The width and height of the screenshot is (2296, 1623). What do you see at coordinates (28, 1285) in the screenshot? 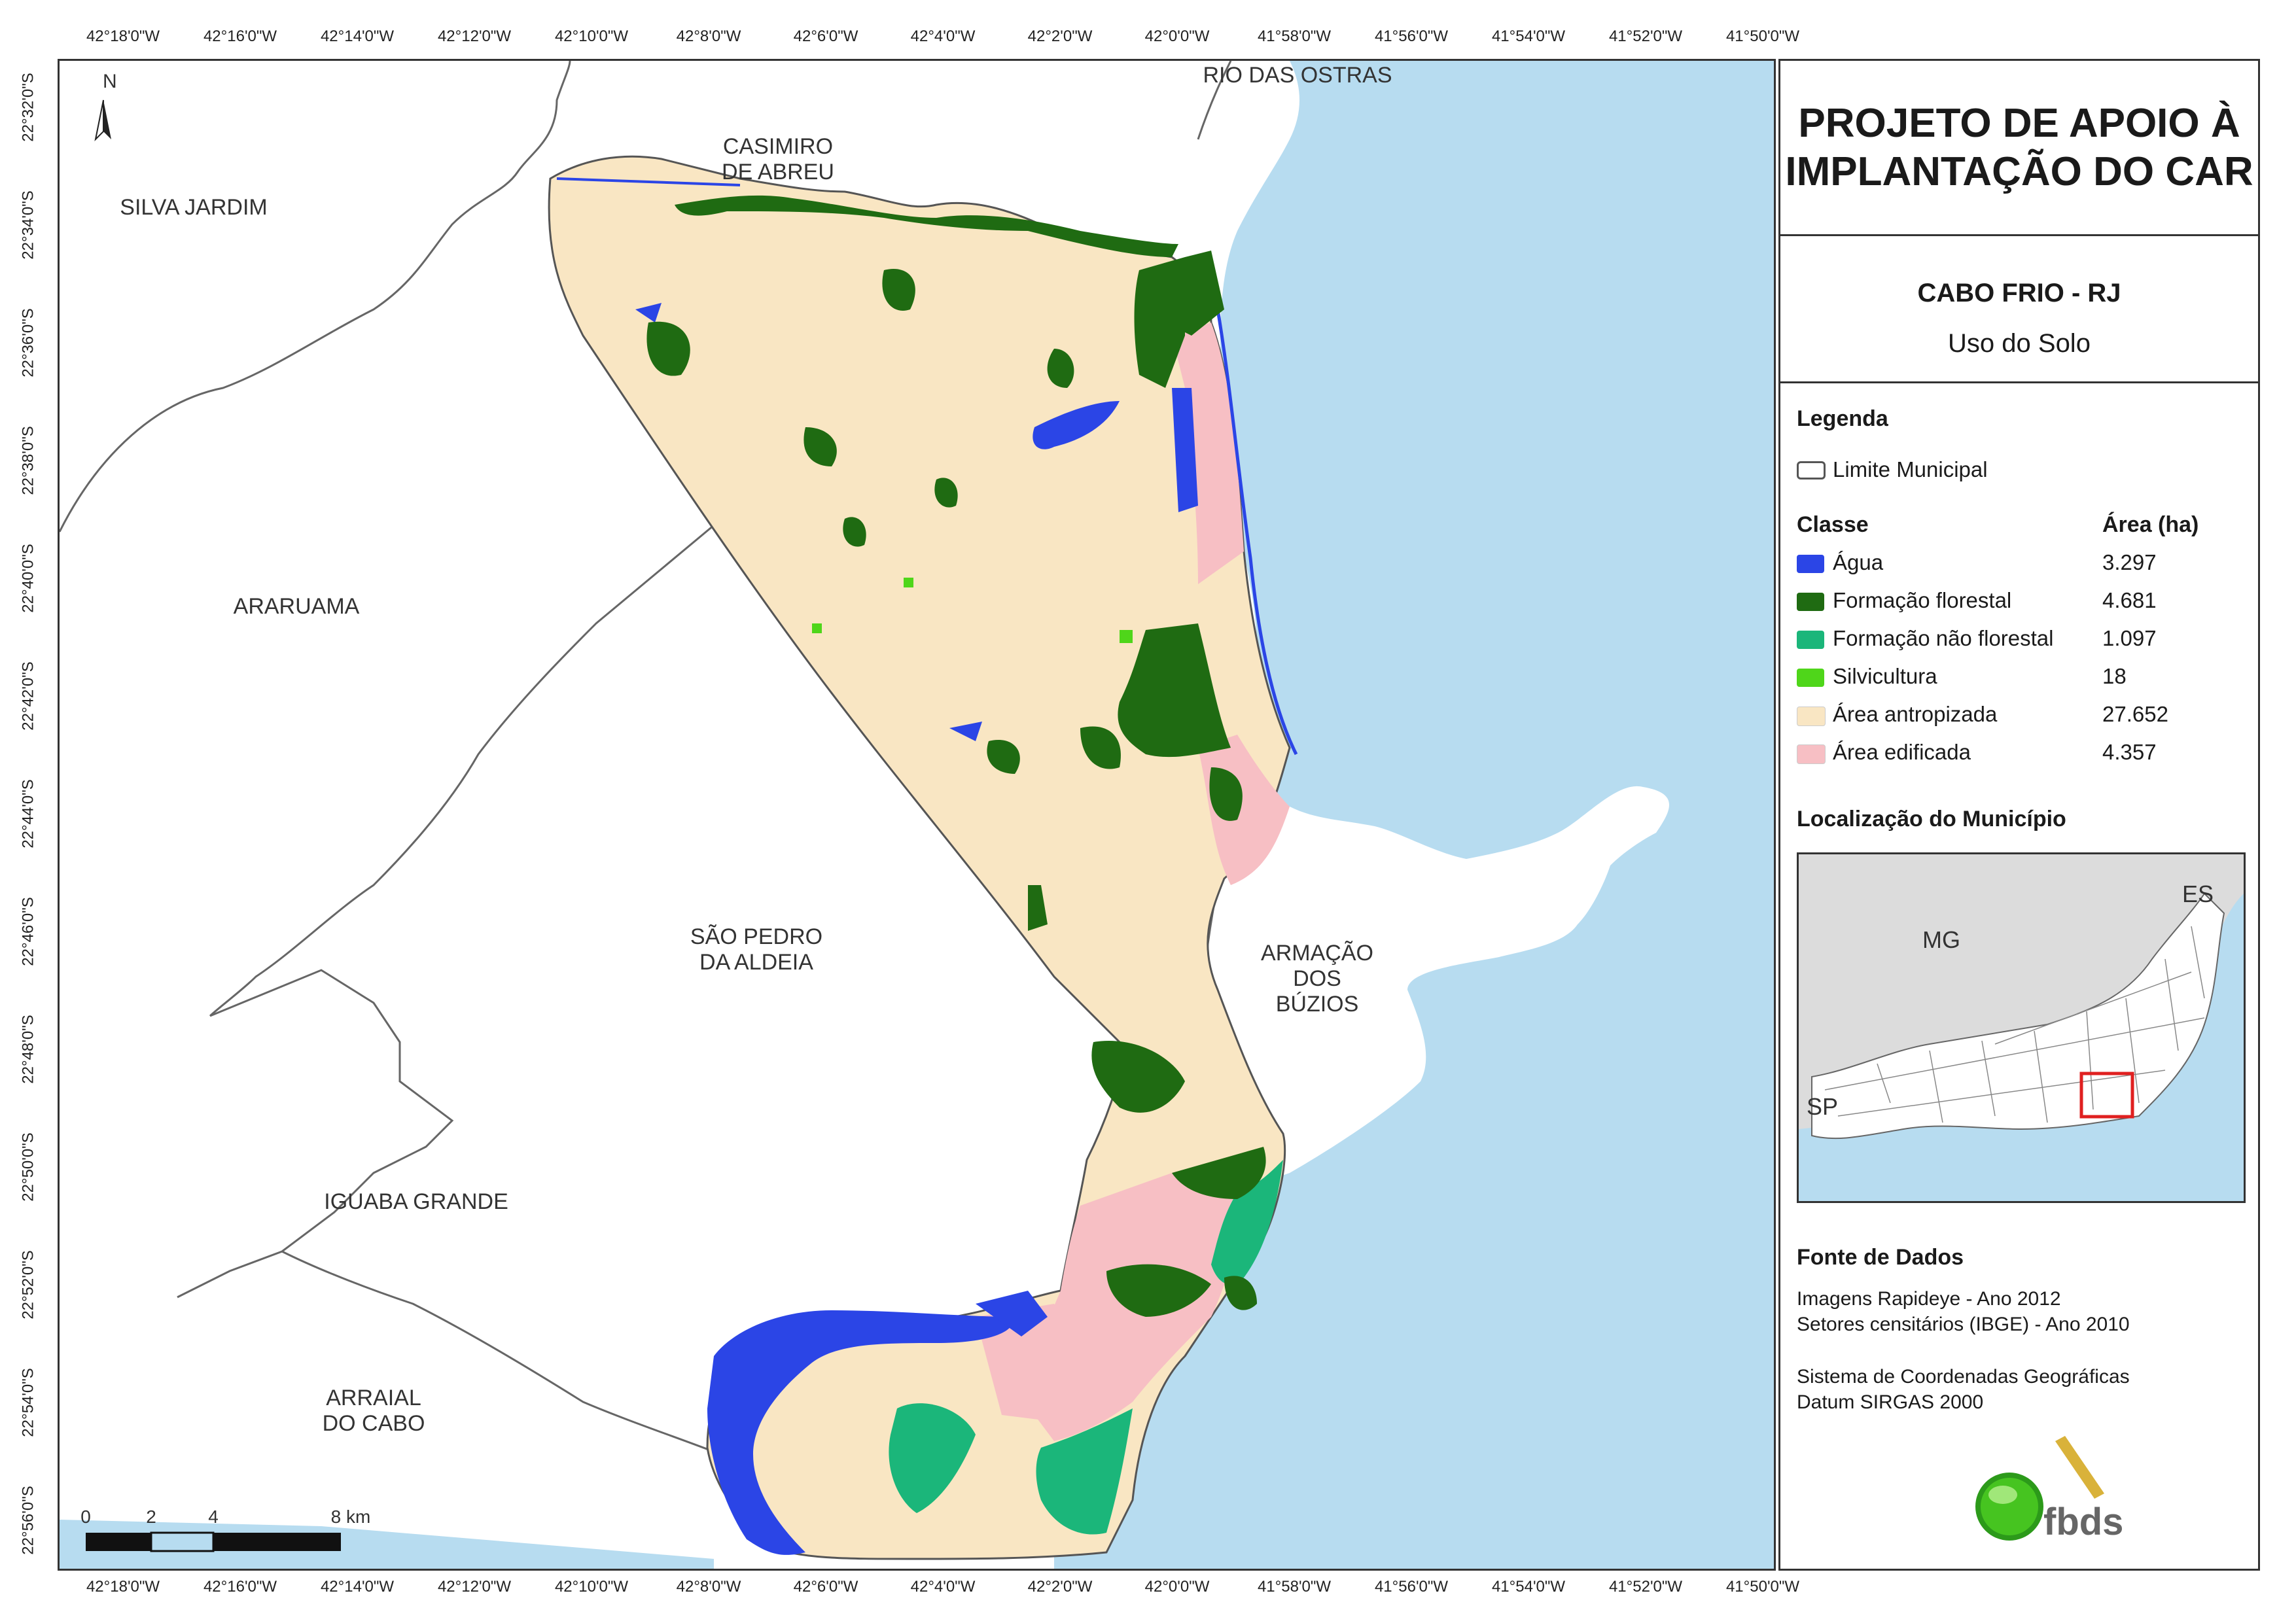
I see `left-coord: 22°52'0"S` at bounding box center [28, 1285].